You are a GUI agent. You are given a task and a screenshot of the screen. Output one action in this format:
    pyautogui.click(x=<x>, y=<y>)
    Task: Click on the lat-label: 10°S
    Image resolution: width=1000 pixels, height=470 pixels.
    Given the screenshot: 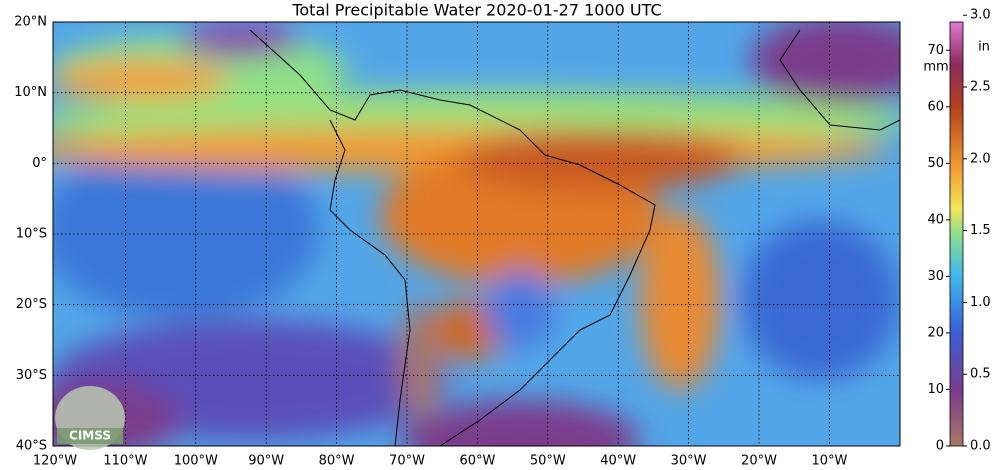 What is the action you would take?
    pyautogui.click(x=31, y=234)
    